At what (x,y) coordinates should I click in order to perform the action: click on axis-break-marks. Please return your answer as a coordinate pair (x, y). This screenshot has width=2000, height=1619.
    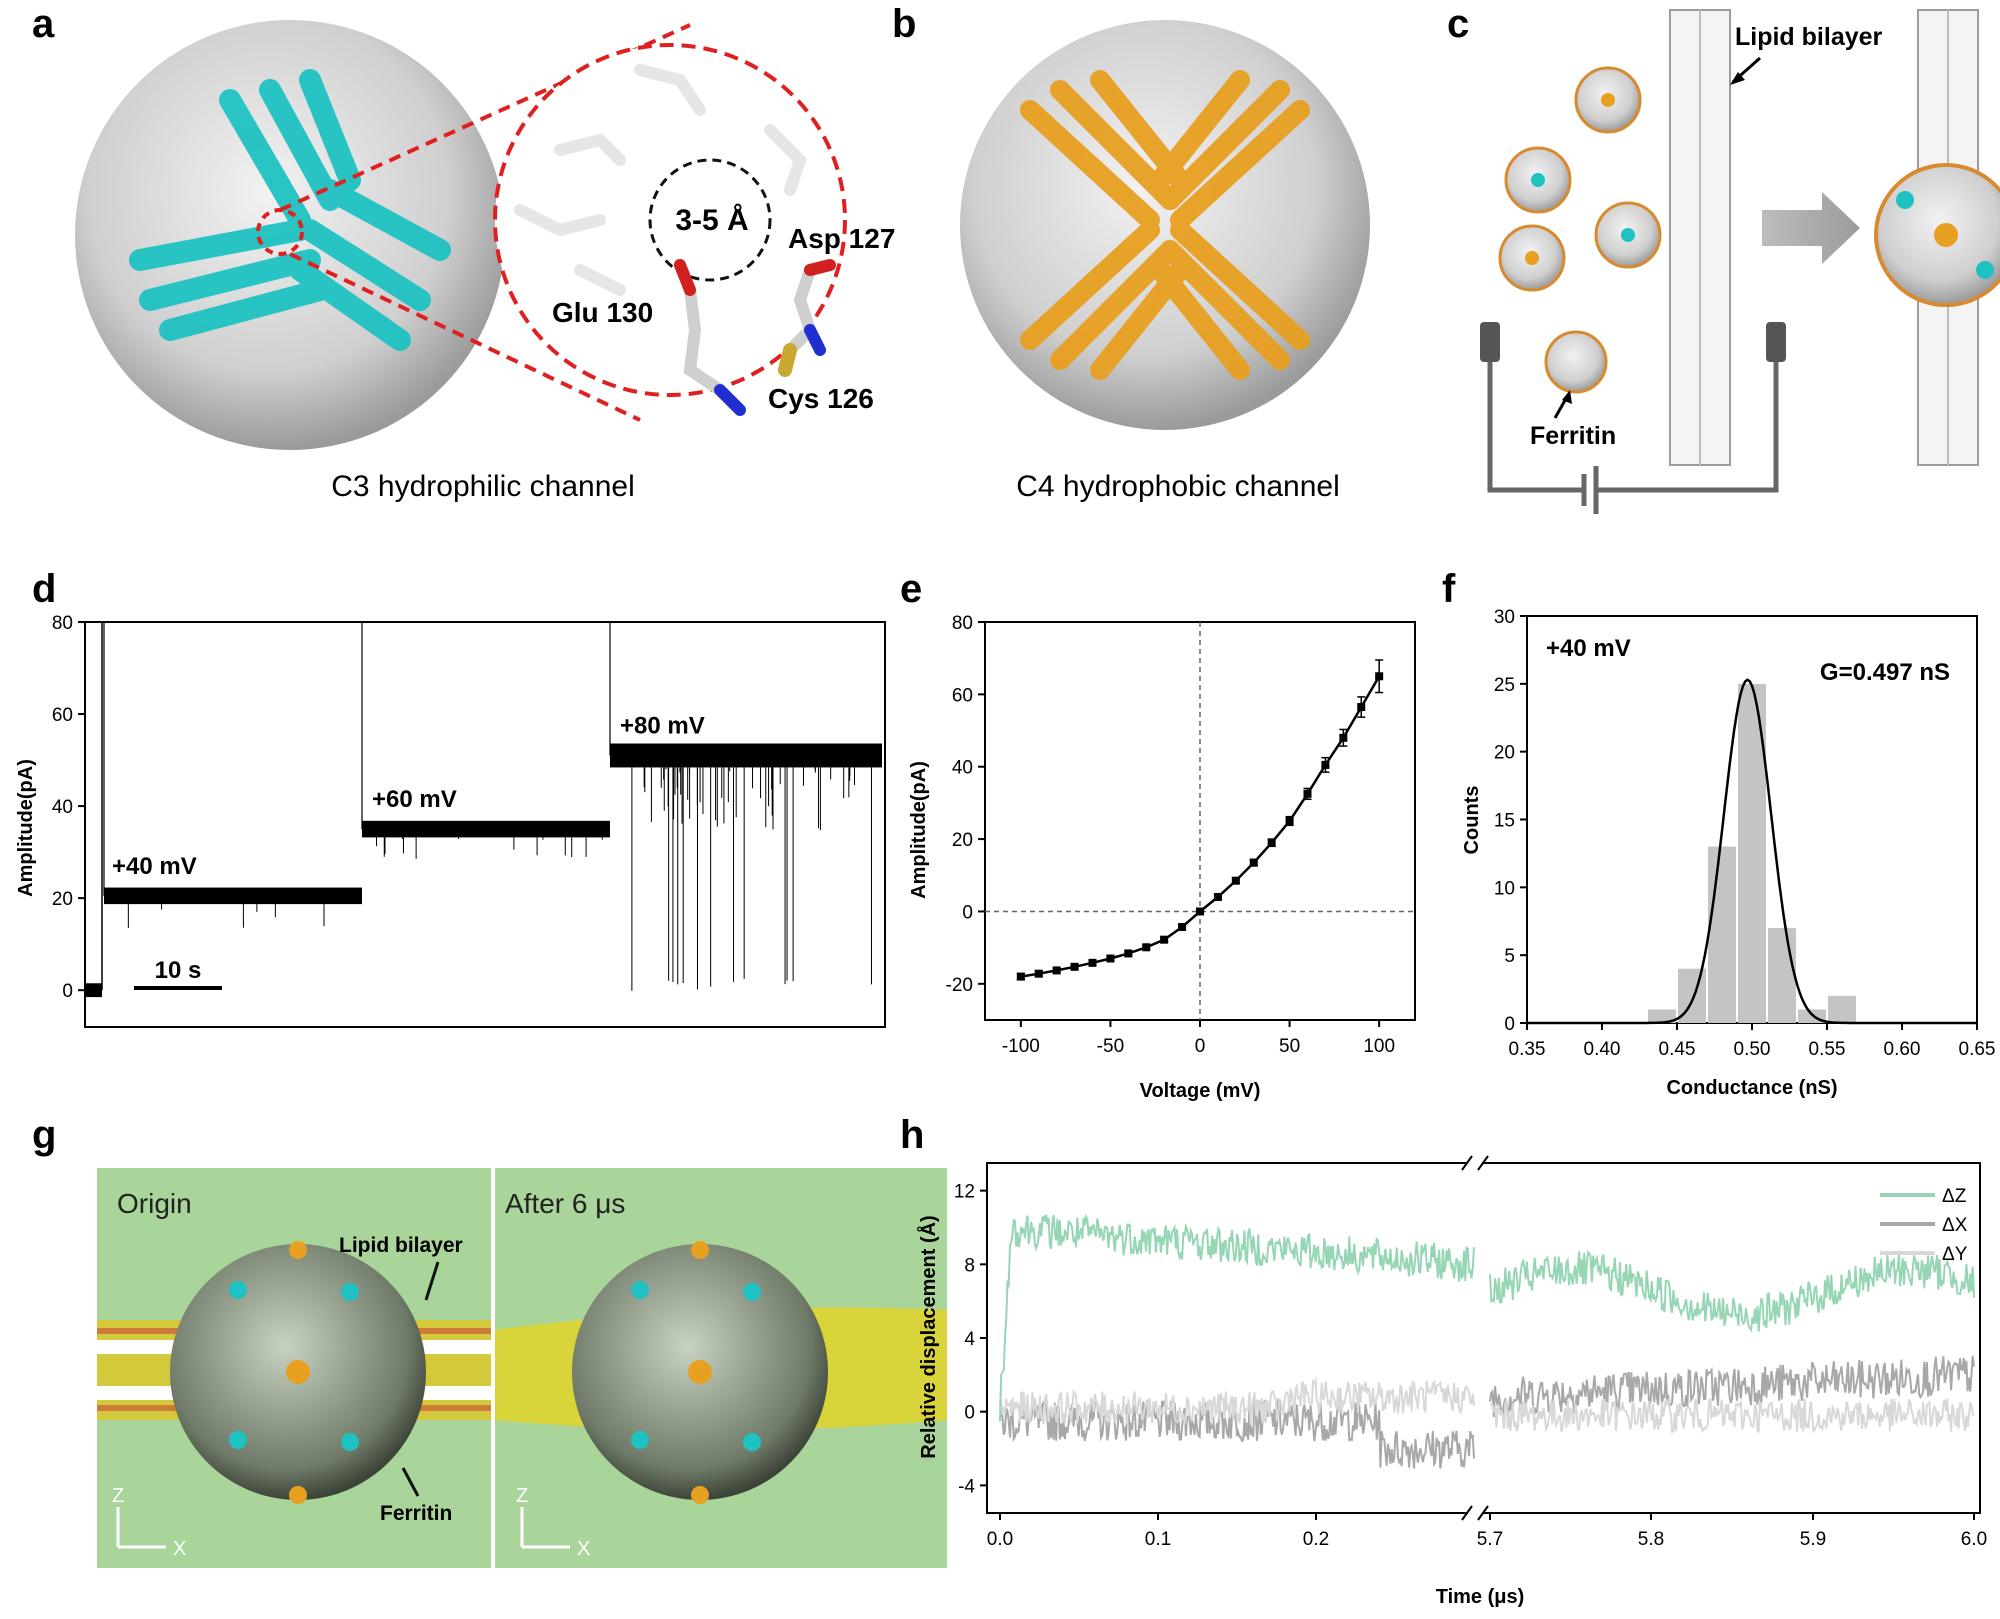
    Looking at the image, I should click on (1475, 1338).